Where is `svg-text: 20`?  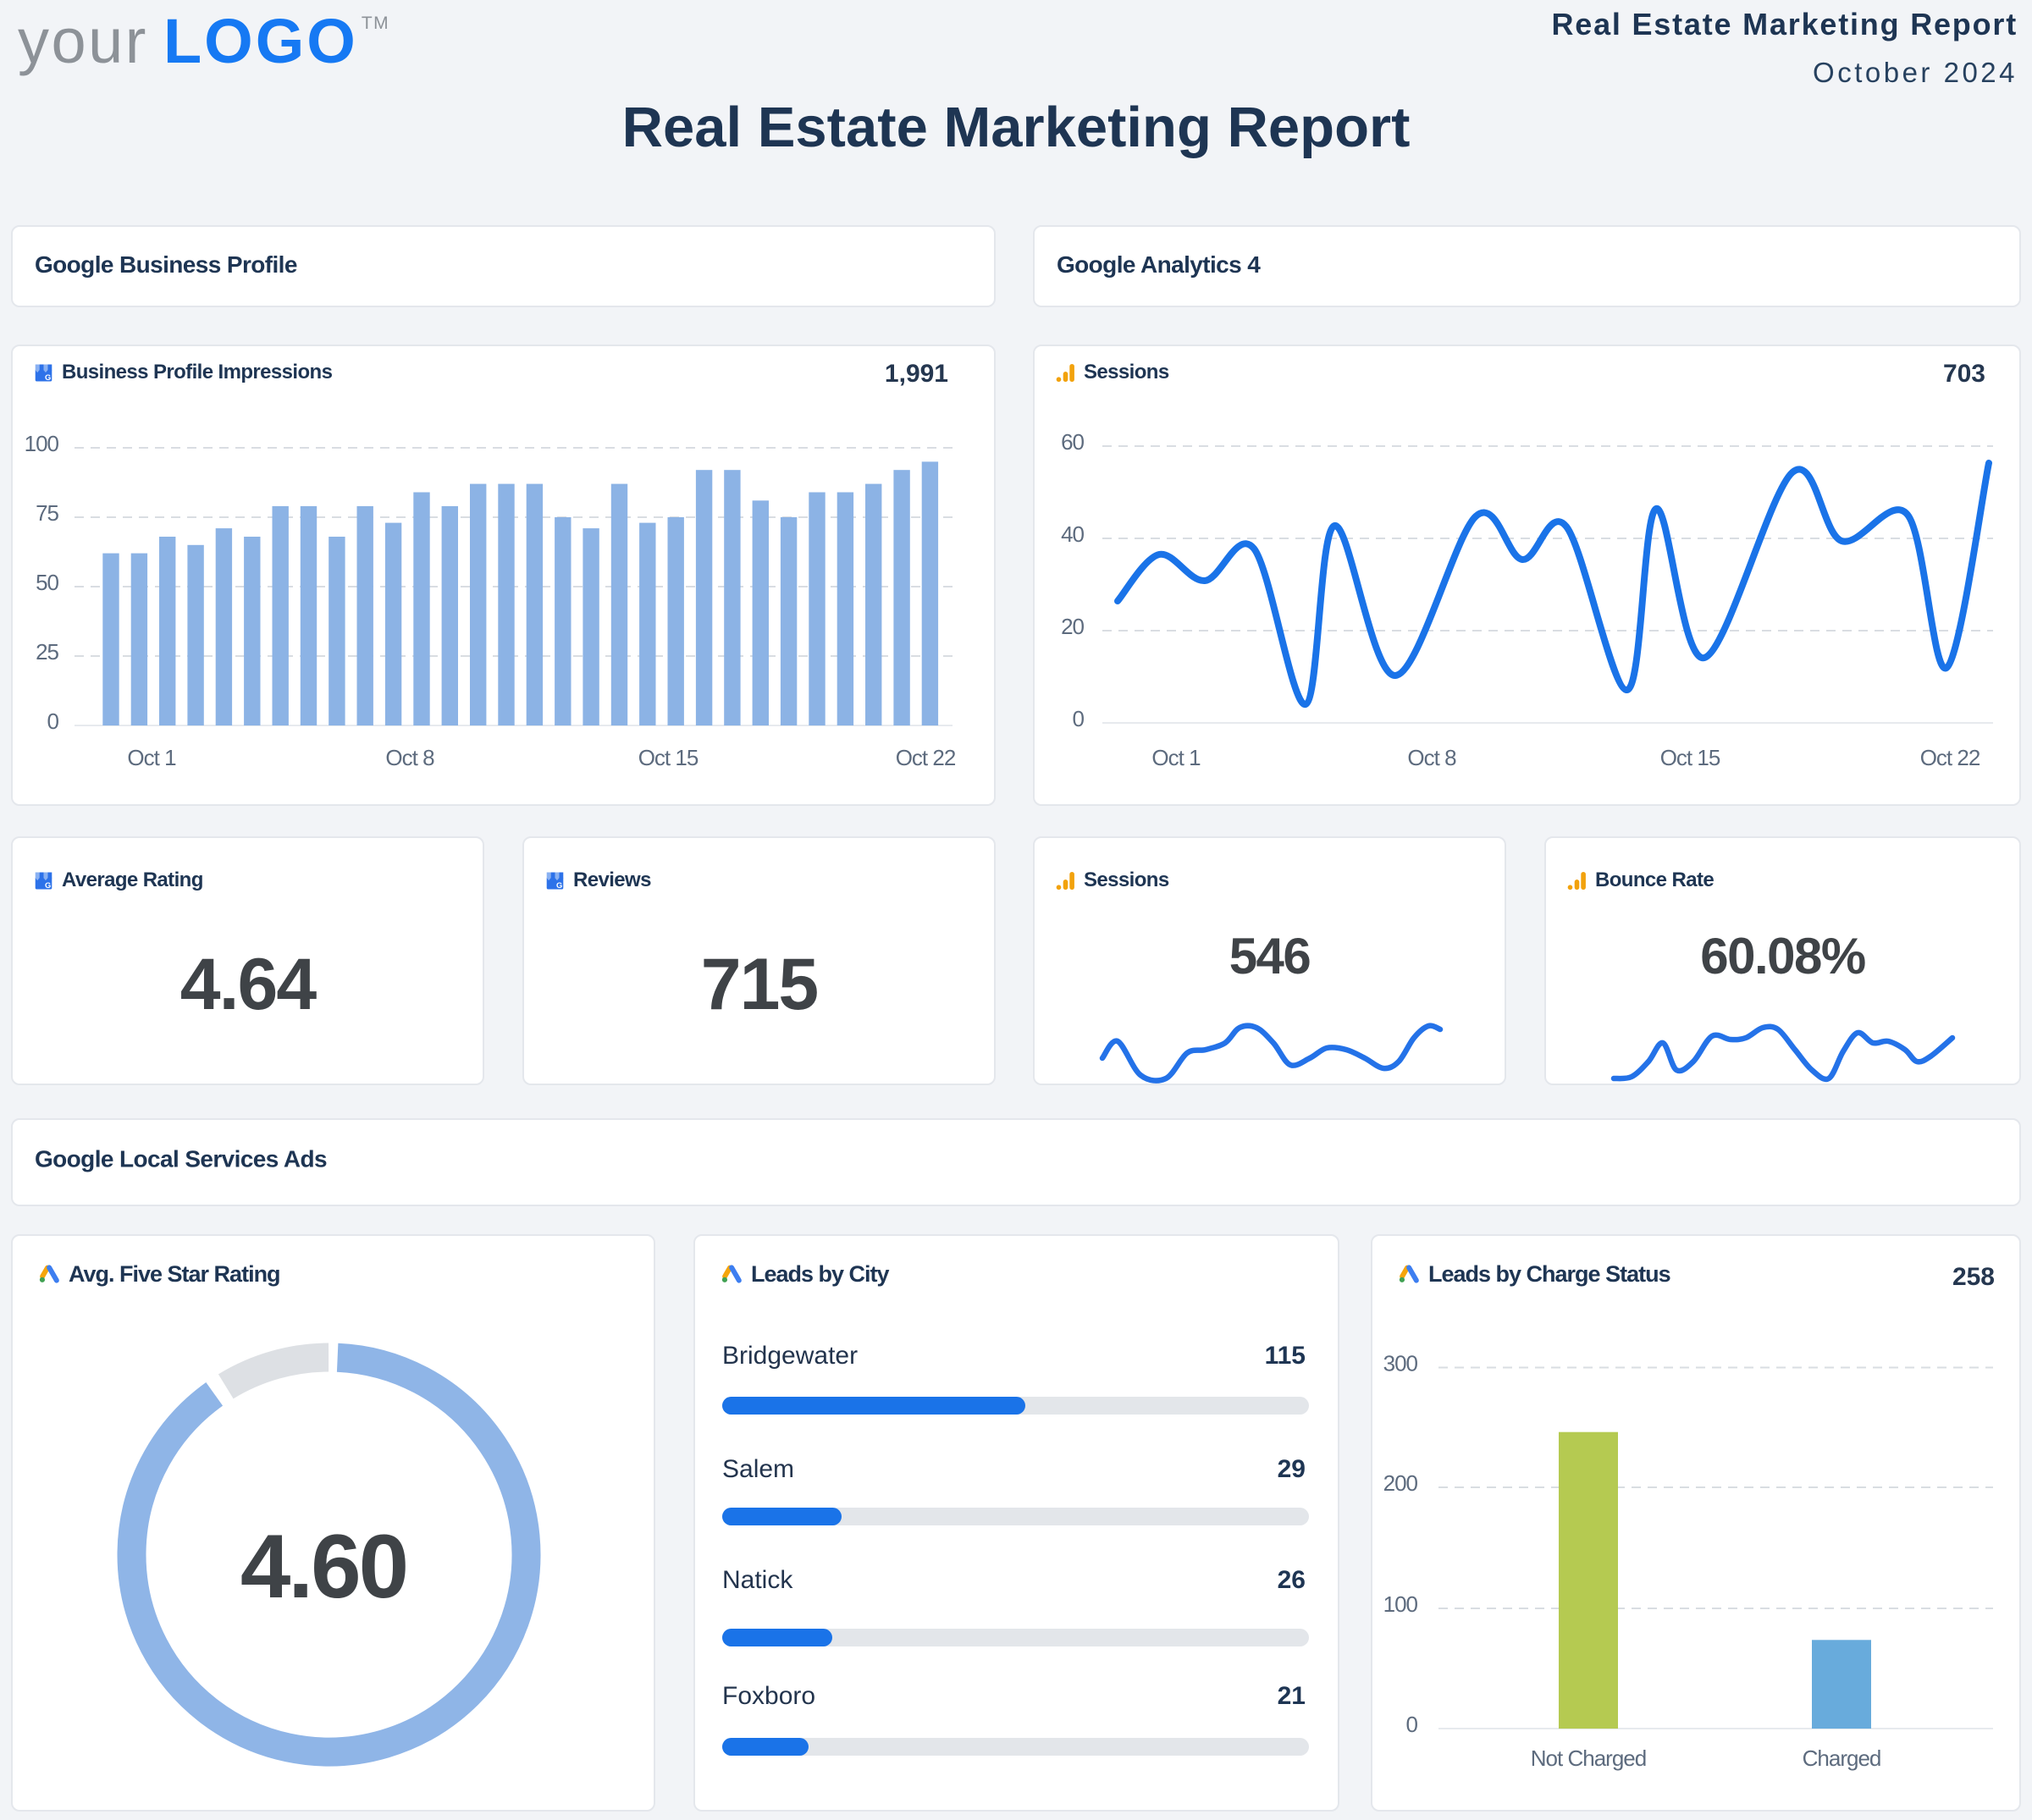 svg-text: 20 is located at coordinates (1072, 626).